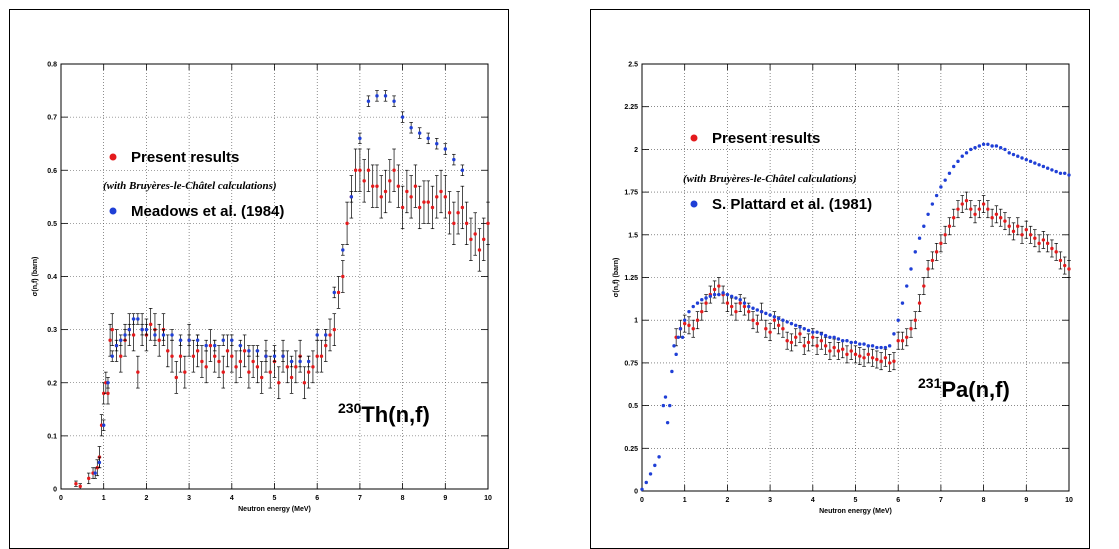  Describe the element at coordinates (631, 107) in the screenshot. I see `y-tick-label: 2.25` at that location.